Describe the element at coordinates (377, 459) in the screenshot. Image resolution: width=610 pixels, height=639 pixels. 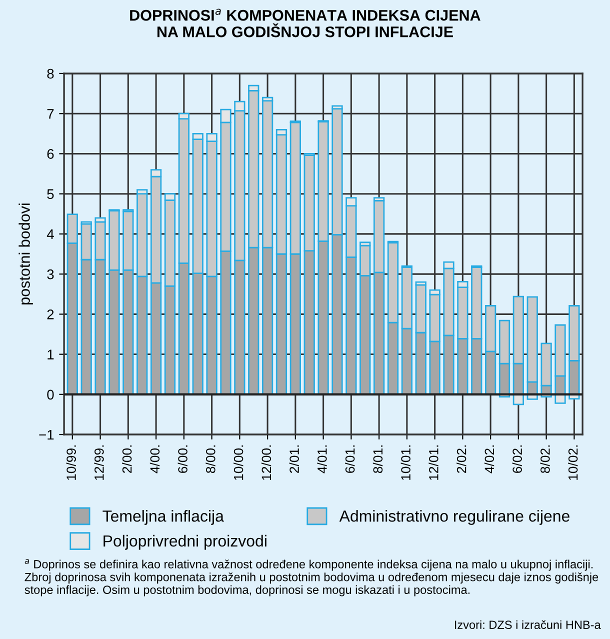
I see `x-tick-label: 8/01.` at that location.